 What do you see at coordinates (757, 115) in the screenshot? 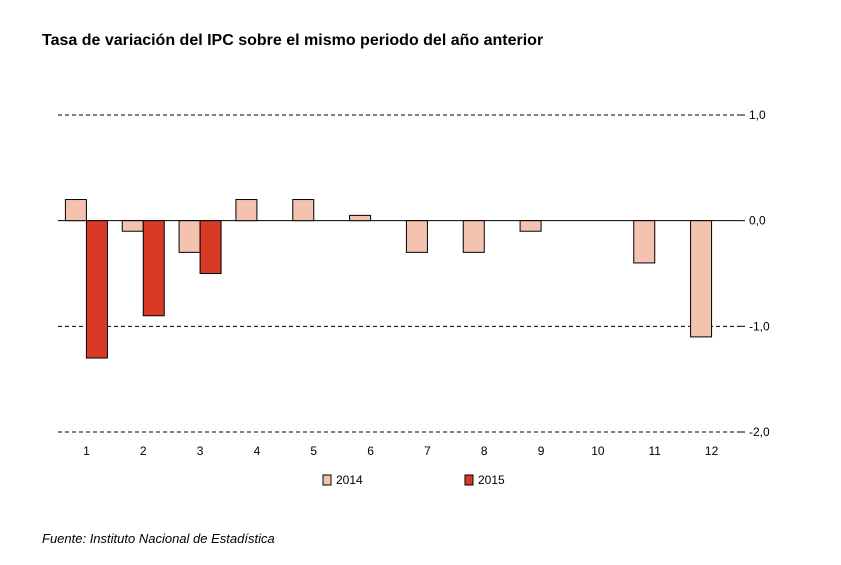
I see `y-tick-label: 1,0` at bounding box center [757, 115].